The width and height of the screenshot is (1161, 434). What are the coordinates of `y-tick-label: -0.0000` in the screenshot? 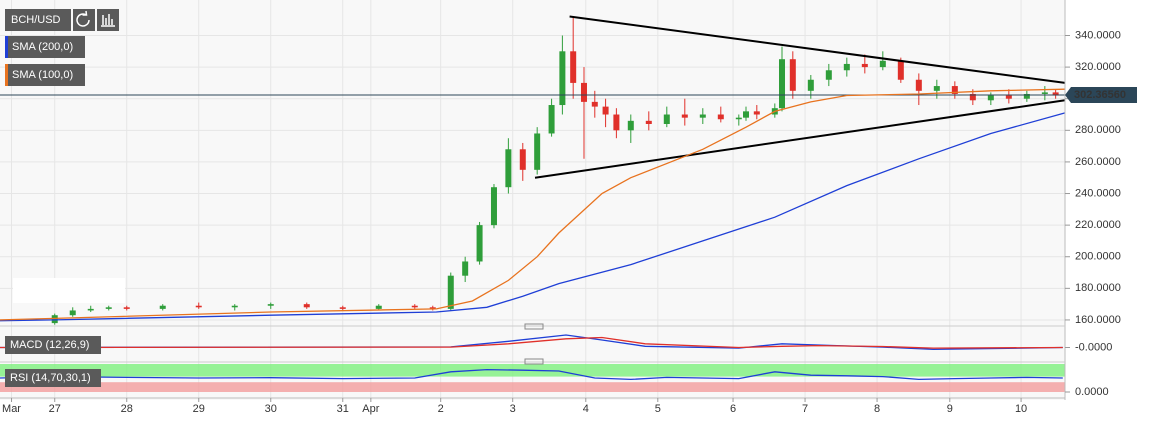 It's located at (1093, 347).